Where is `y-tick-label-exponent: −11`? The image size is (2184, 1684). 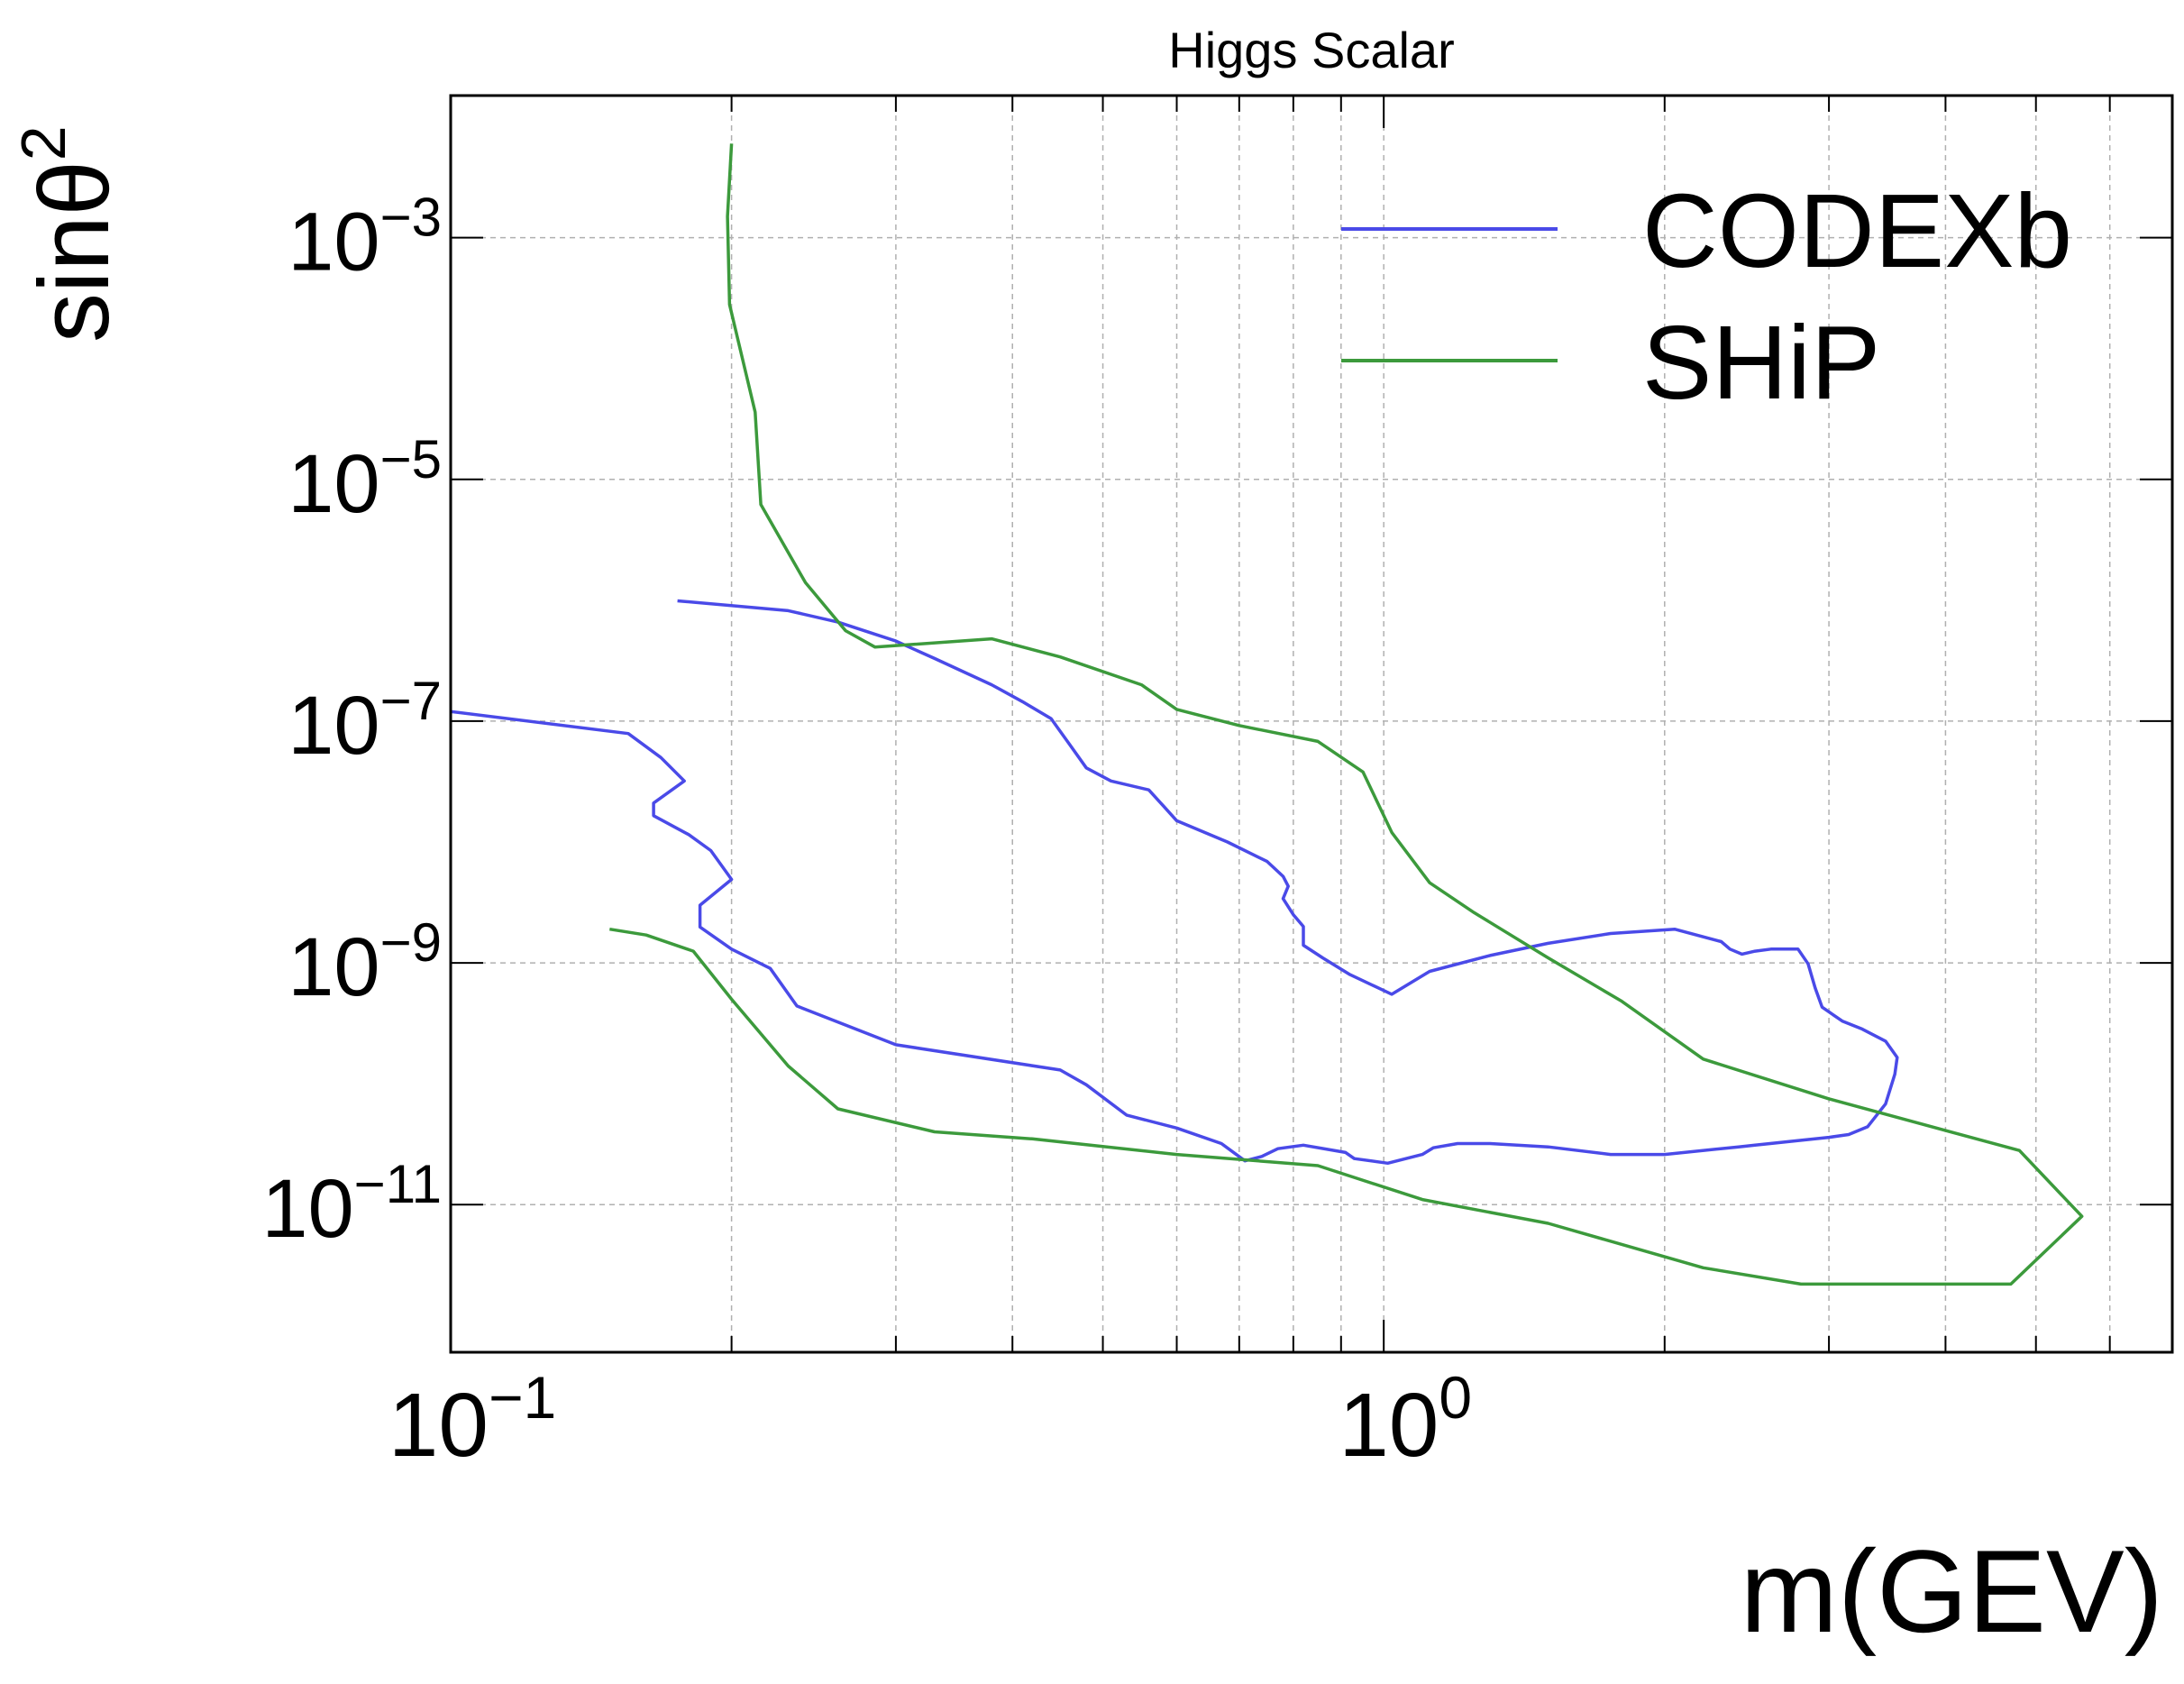 y-tick-label-exponent: −11 is located at coordinates (398, 1184).